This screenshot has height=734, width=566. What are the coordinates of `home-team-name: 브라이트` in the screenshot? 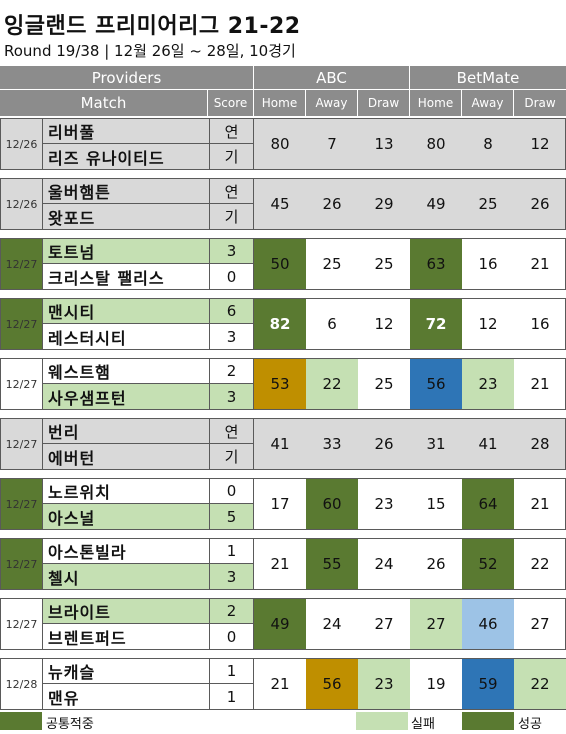 It's located at (126, 611).